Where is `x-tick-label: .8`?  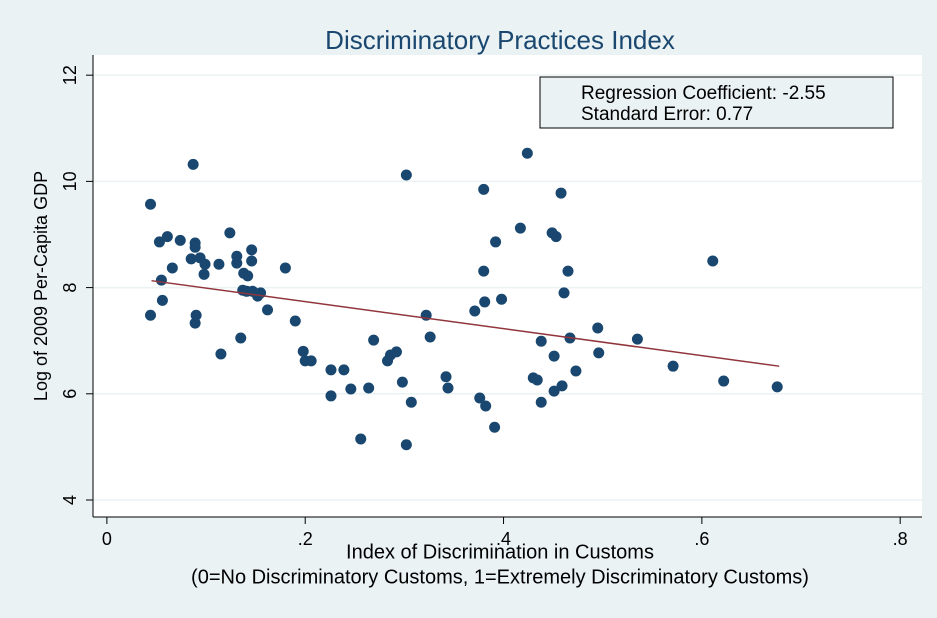 x-tick-label: .8 is located at coordinates (900, 539).